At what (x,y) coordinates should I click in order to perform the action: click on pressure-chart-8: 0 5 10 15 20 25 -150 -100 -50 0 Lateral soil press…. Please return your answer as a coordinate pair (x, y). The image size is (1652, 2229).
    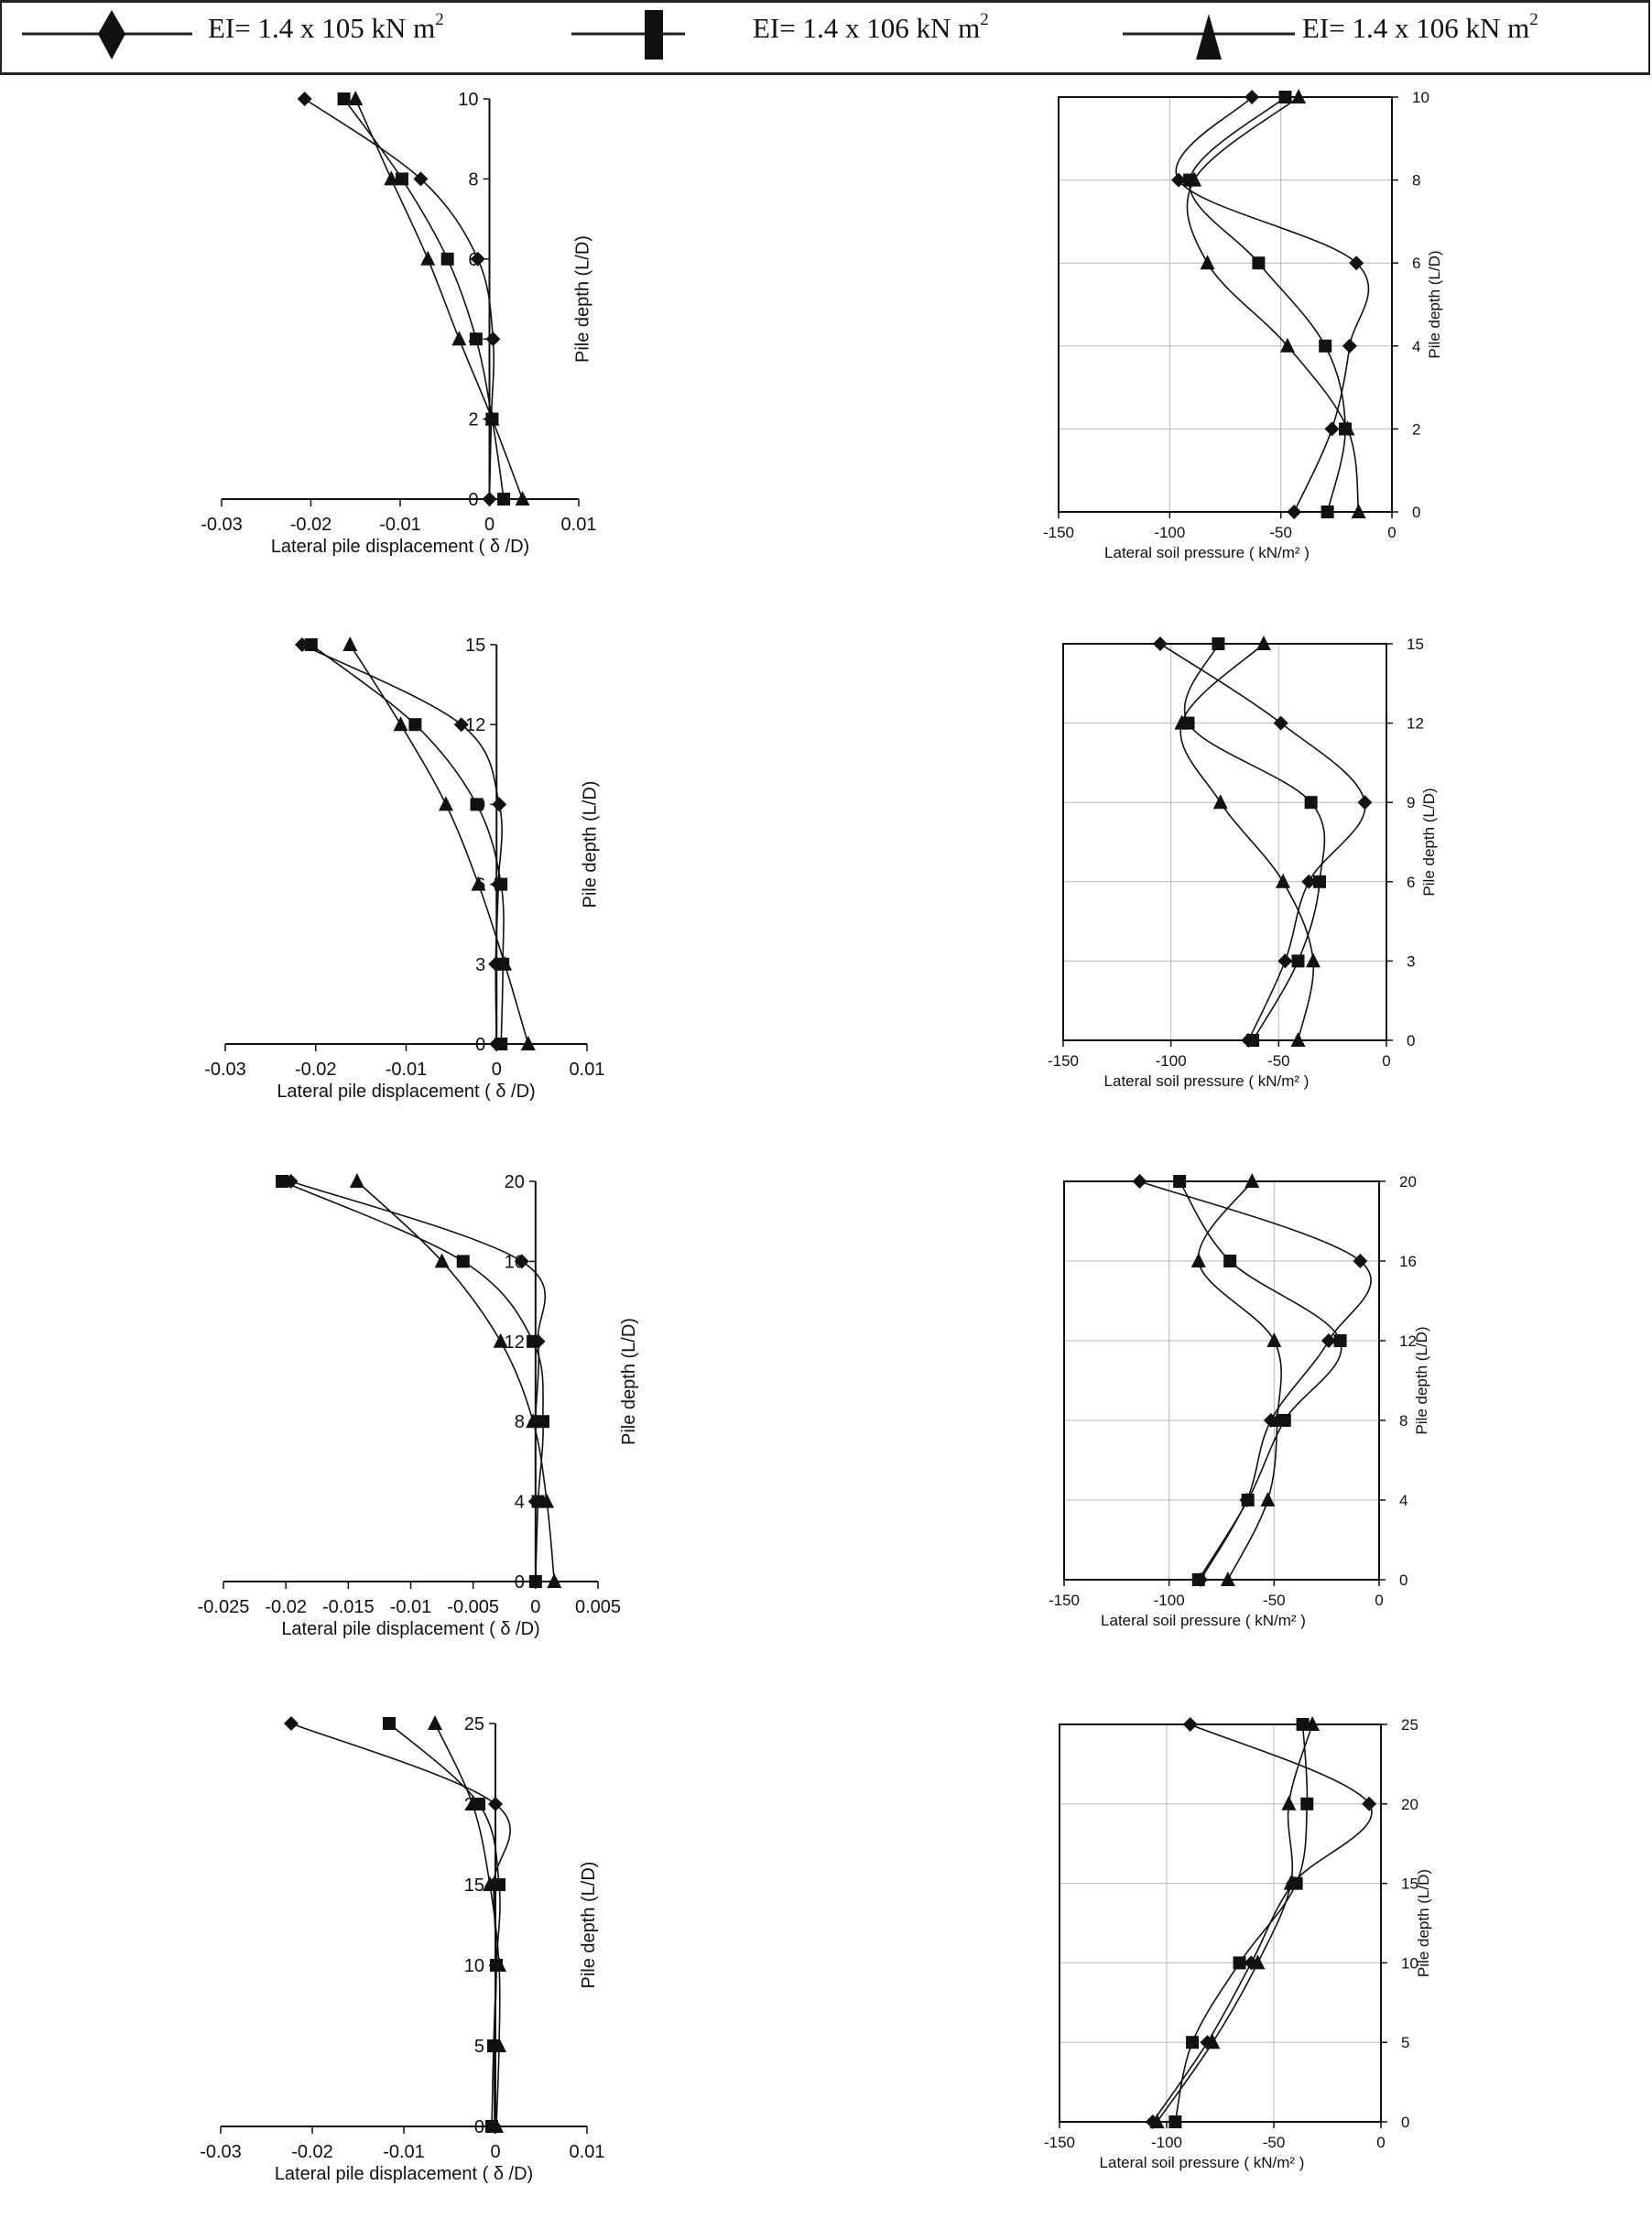
    Looking at the image, I should click on (1238, 1943).